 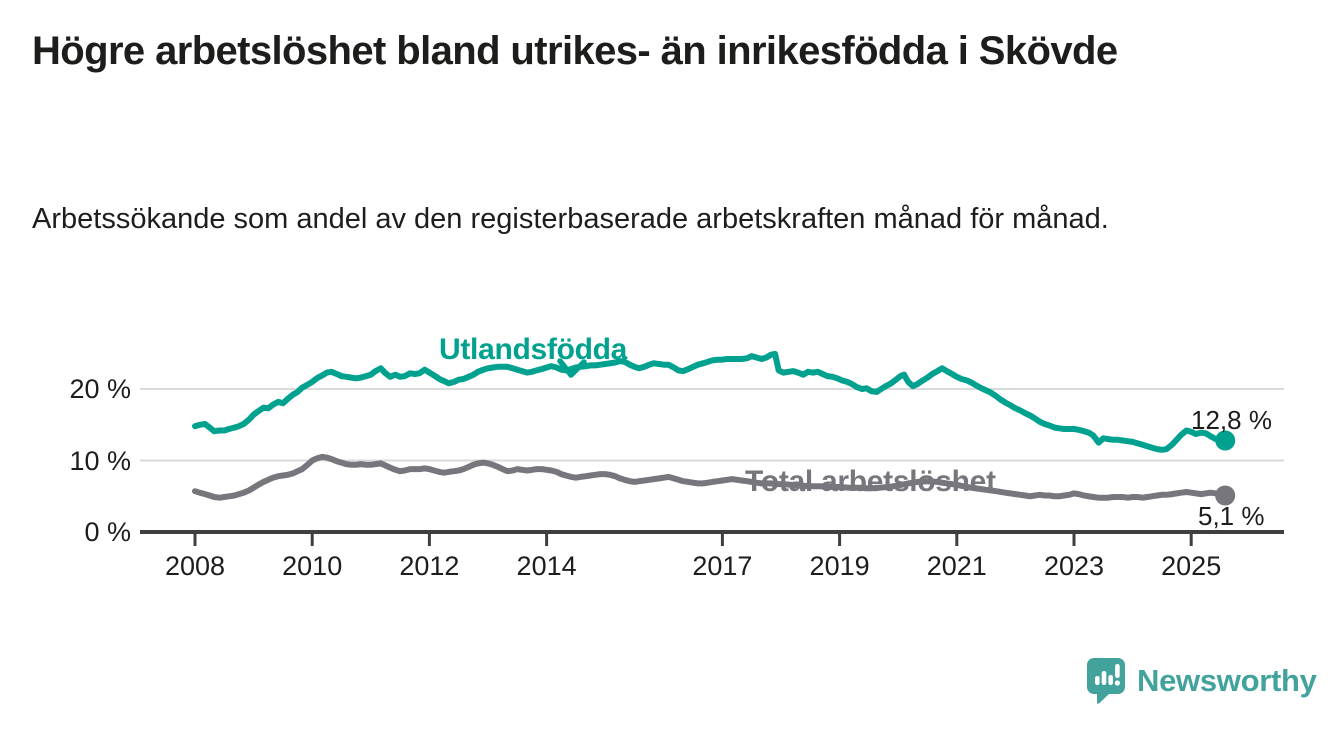 I want to click on logo-text: Newsworthy, so click(x=1227, y=680).